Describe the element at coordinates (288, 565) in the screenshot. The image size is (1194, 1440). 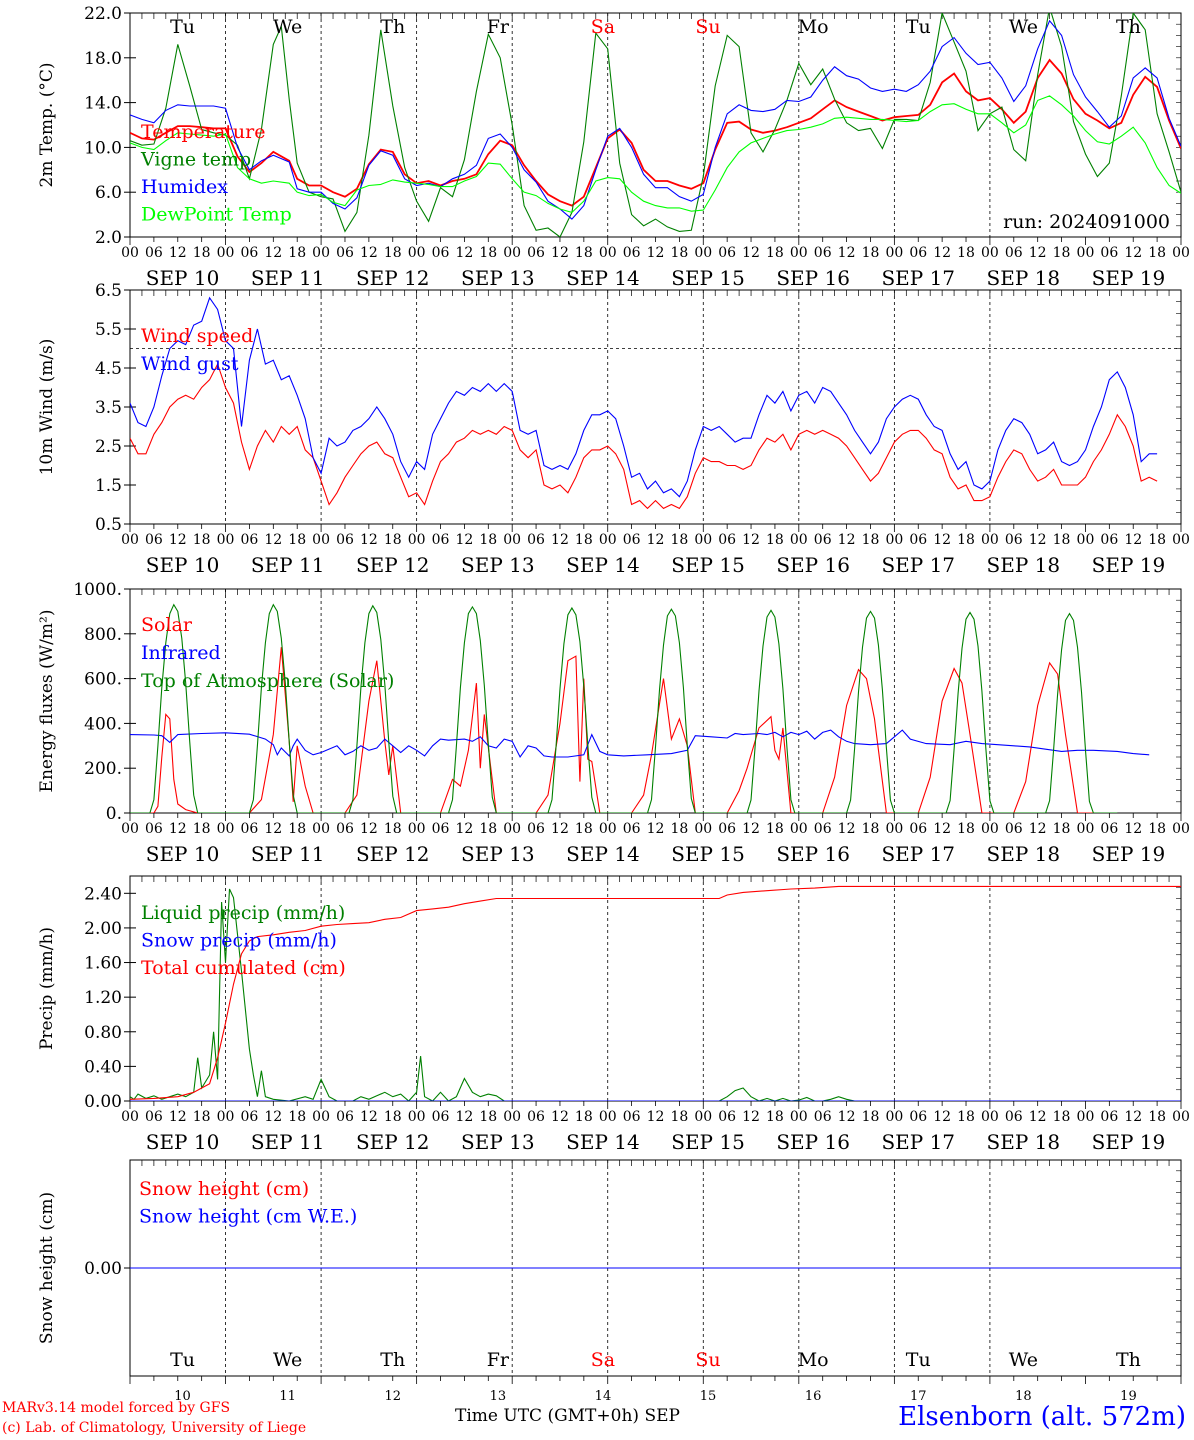
I see `date-label: SEP 11` at that location.